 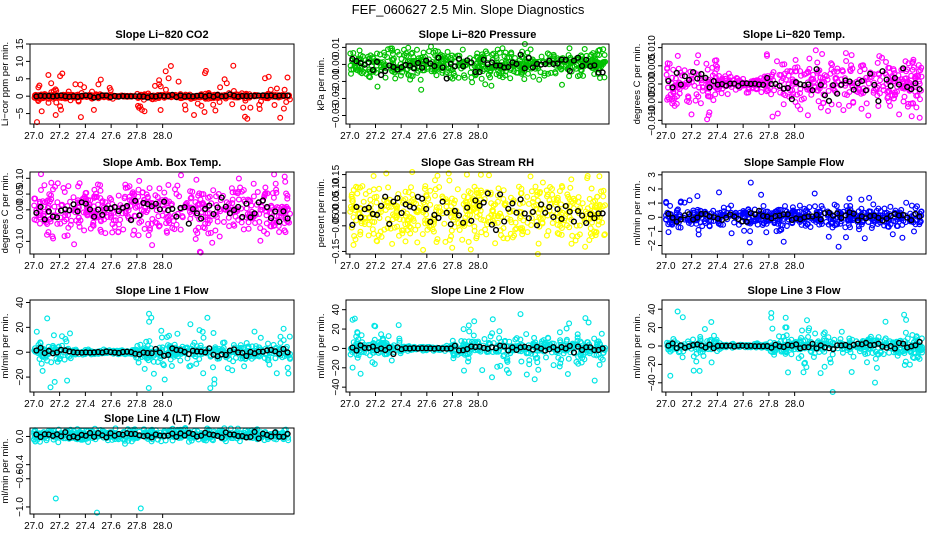 I want to click on plot-frame, so click(x=477, y=84).